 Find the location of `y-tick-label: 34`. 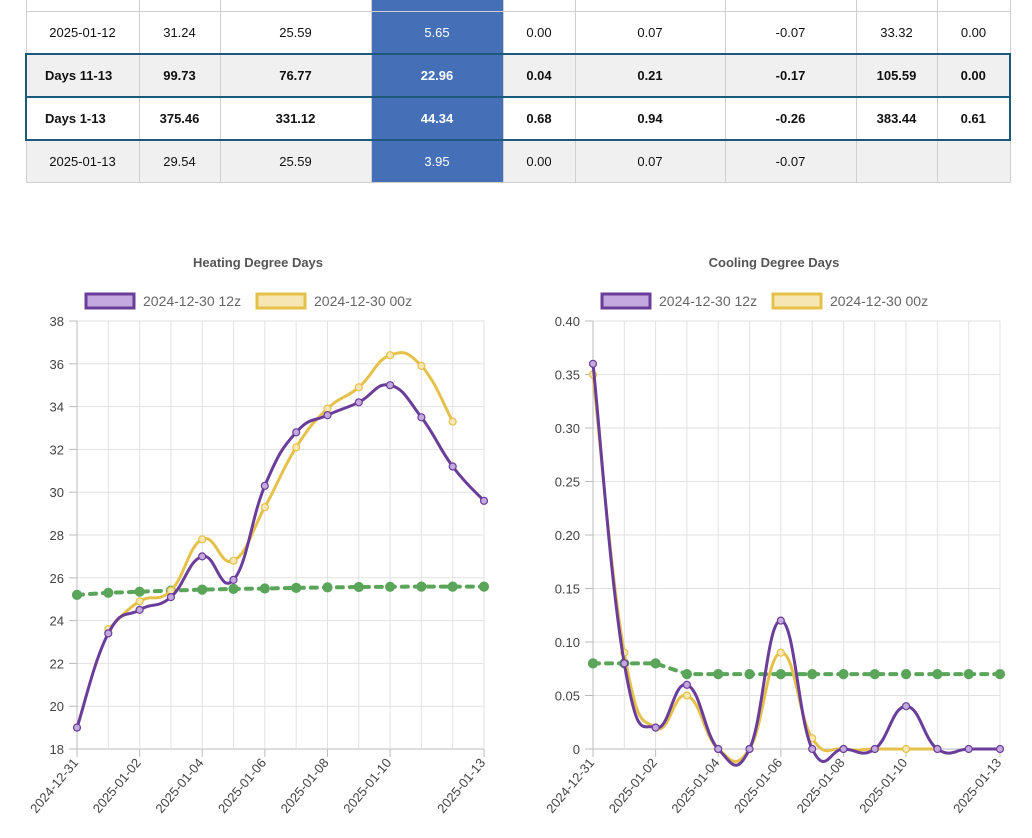

y-tick-label: 34 is located at coordinates (57, 407).